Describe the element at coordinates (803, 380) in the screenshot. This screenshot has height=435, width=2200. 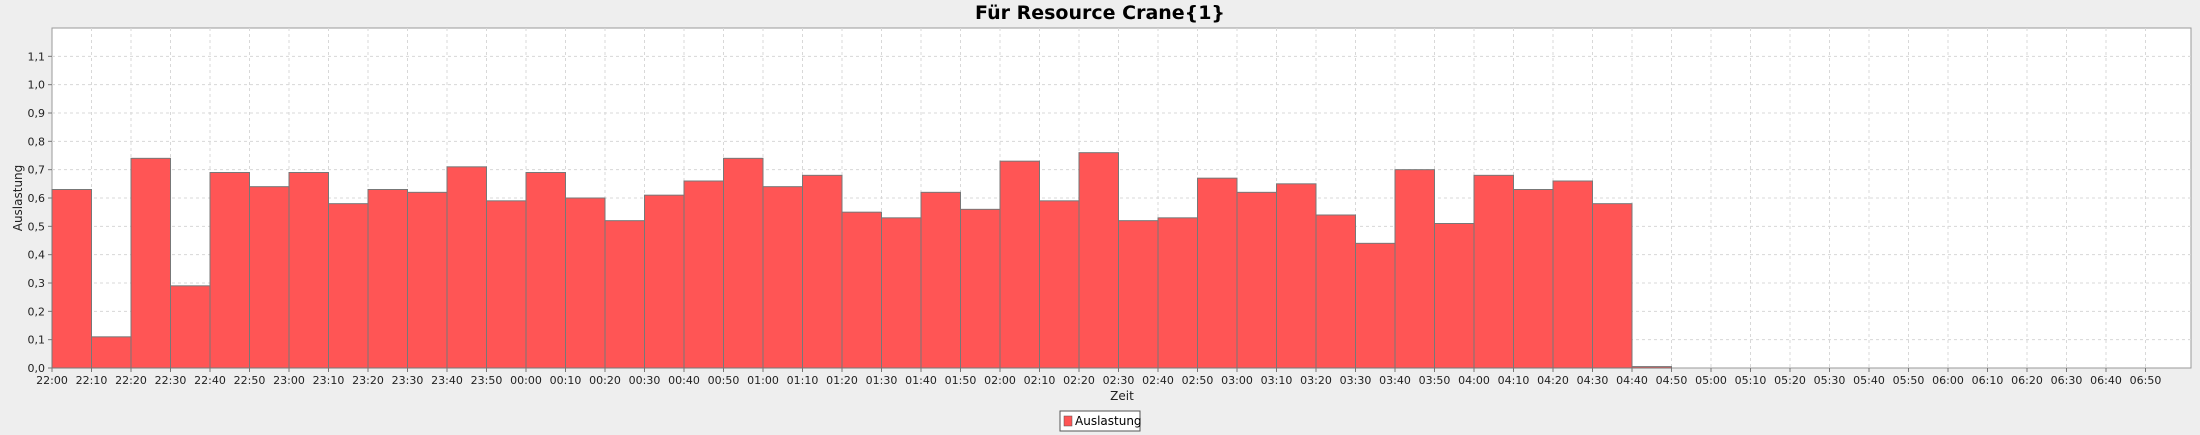
I see `x-tick-label: 01:10` at that location.